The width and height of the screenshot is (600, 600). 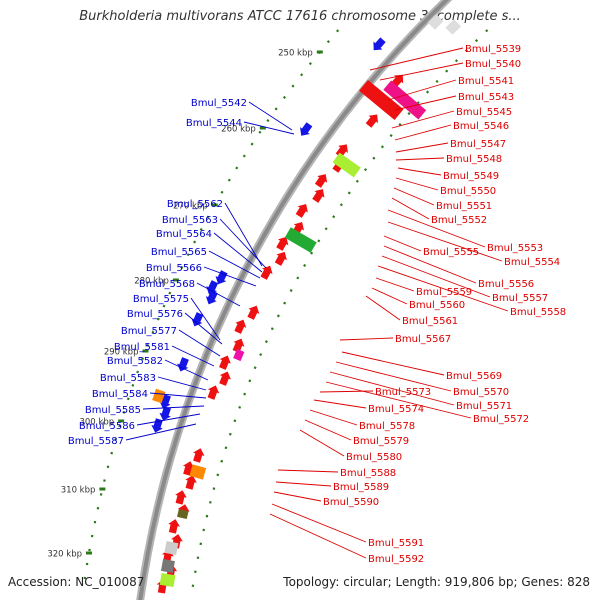 What do you see at coordinates (387, 426) in the screenshot?
I see `reverse-gene-label: Bmul_5578` at bounding box center [387, 426].